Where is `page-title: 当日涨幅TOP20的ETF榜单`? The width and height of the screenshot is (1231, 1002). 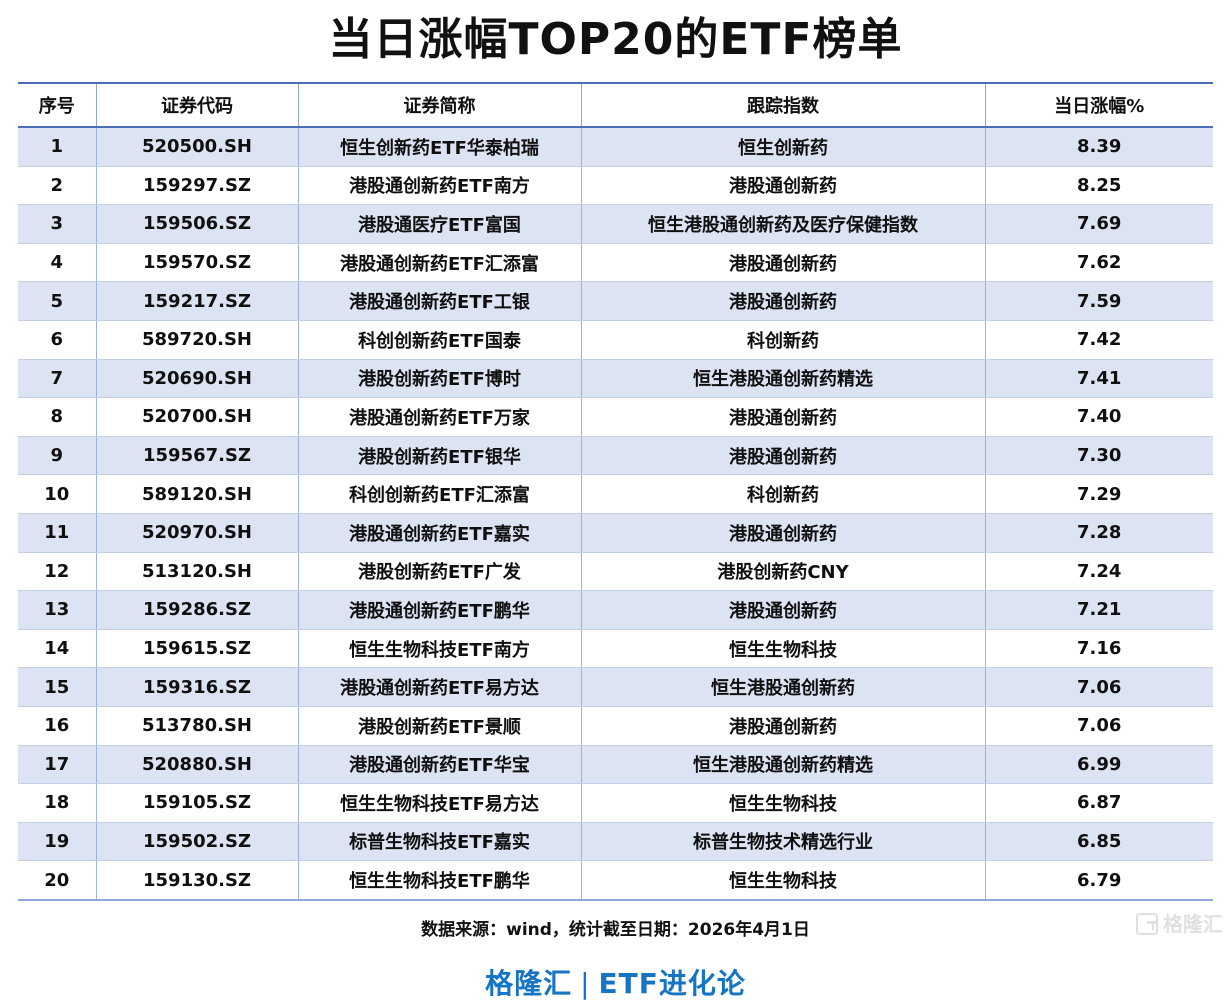 page-title: 当日涨幅TOP20的ETF榜单 is located at coordinates (615, 39).